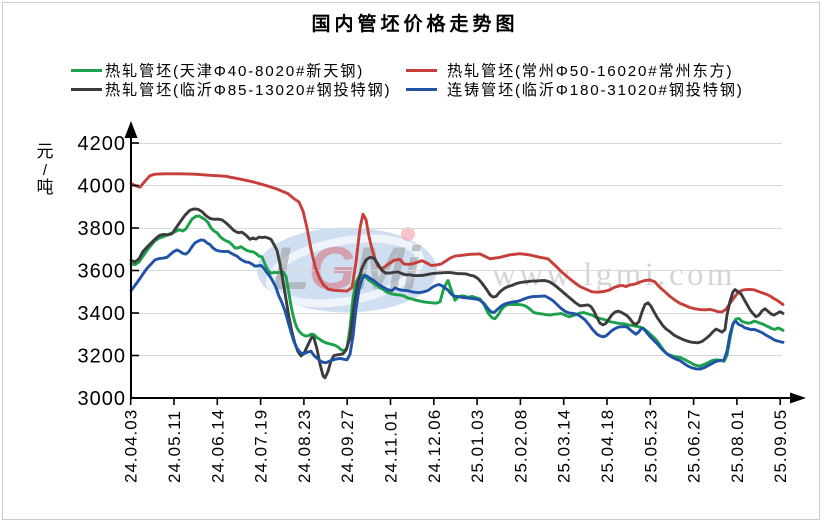 The height and width of the screenshot is (530, 825). I want to click on svg-text: 热轧管坯(临沂Φ85-13020#钢投特钢), so click(248, 90).